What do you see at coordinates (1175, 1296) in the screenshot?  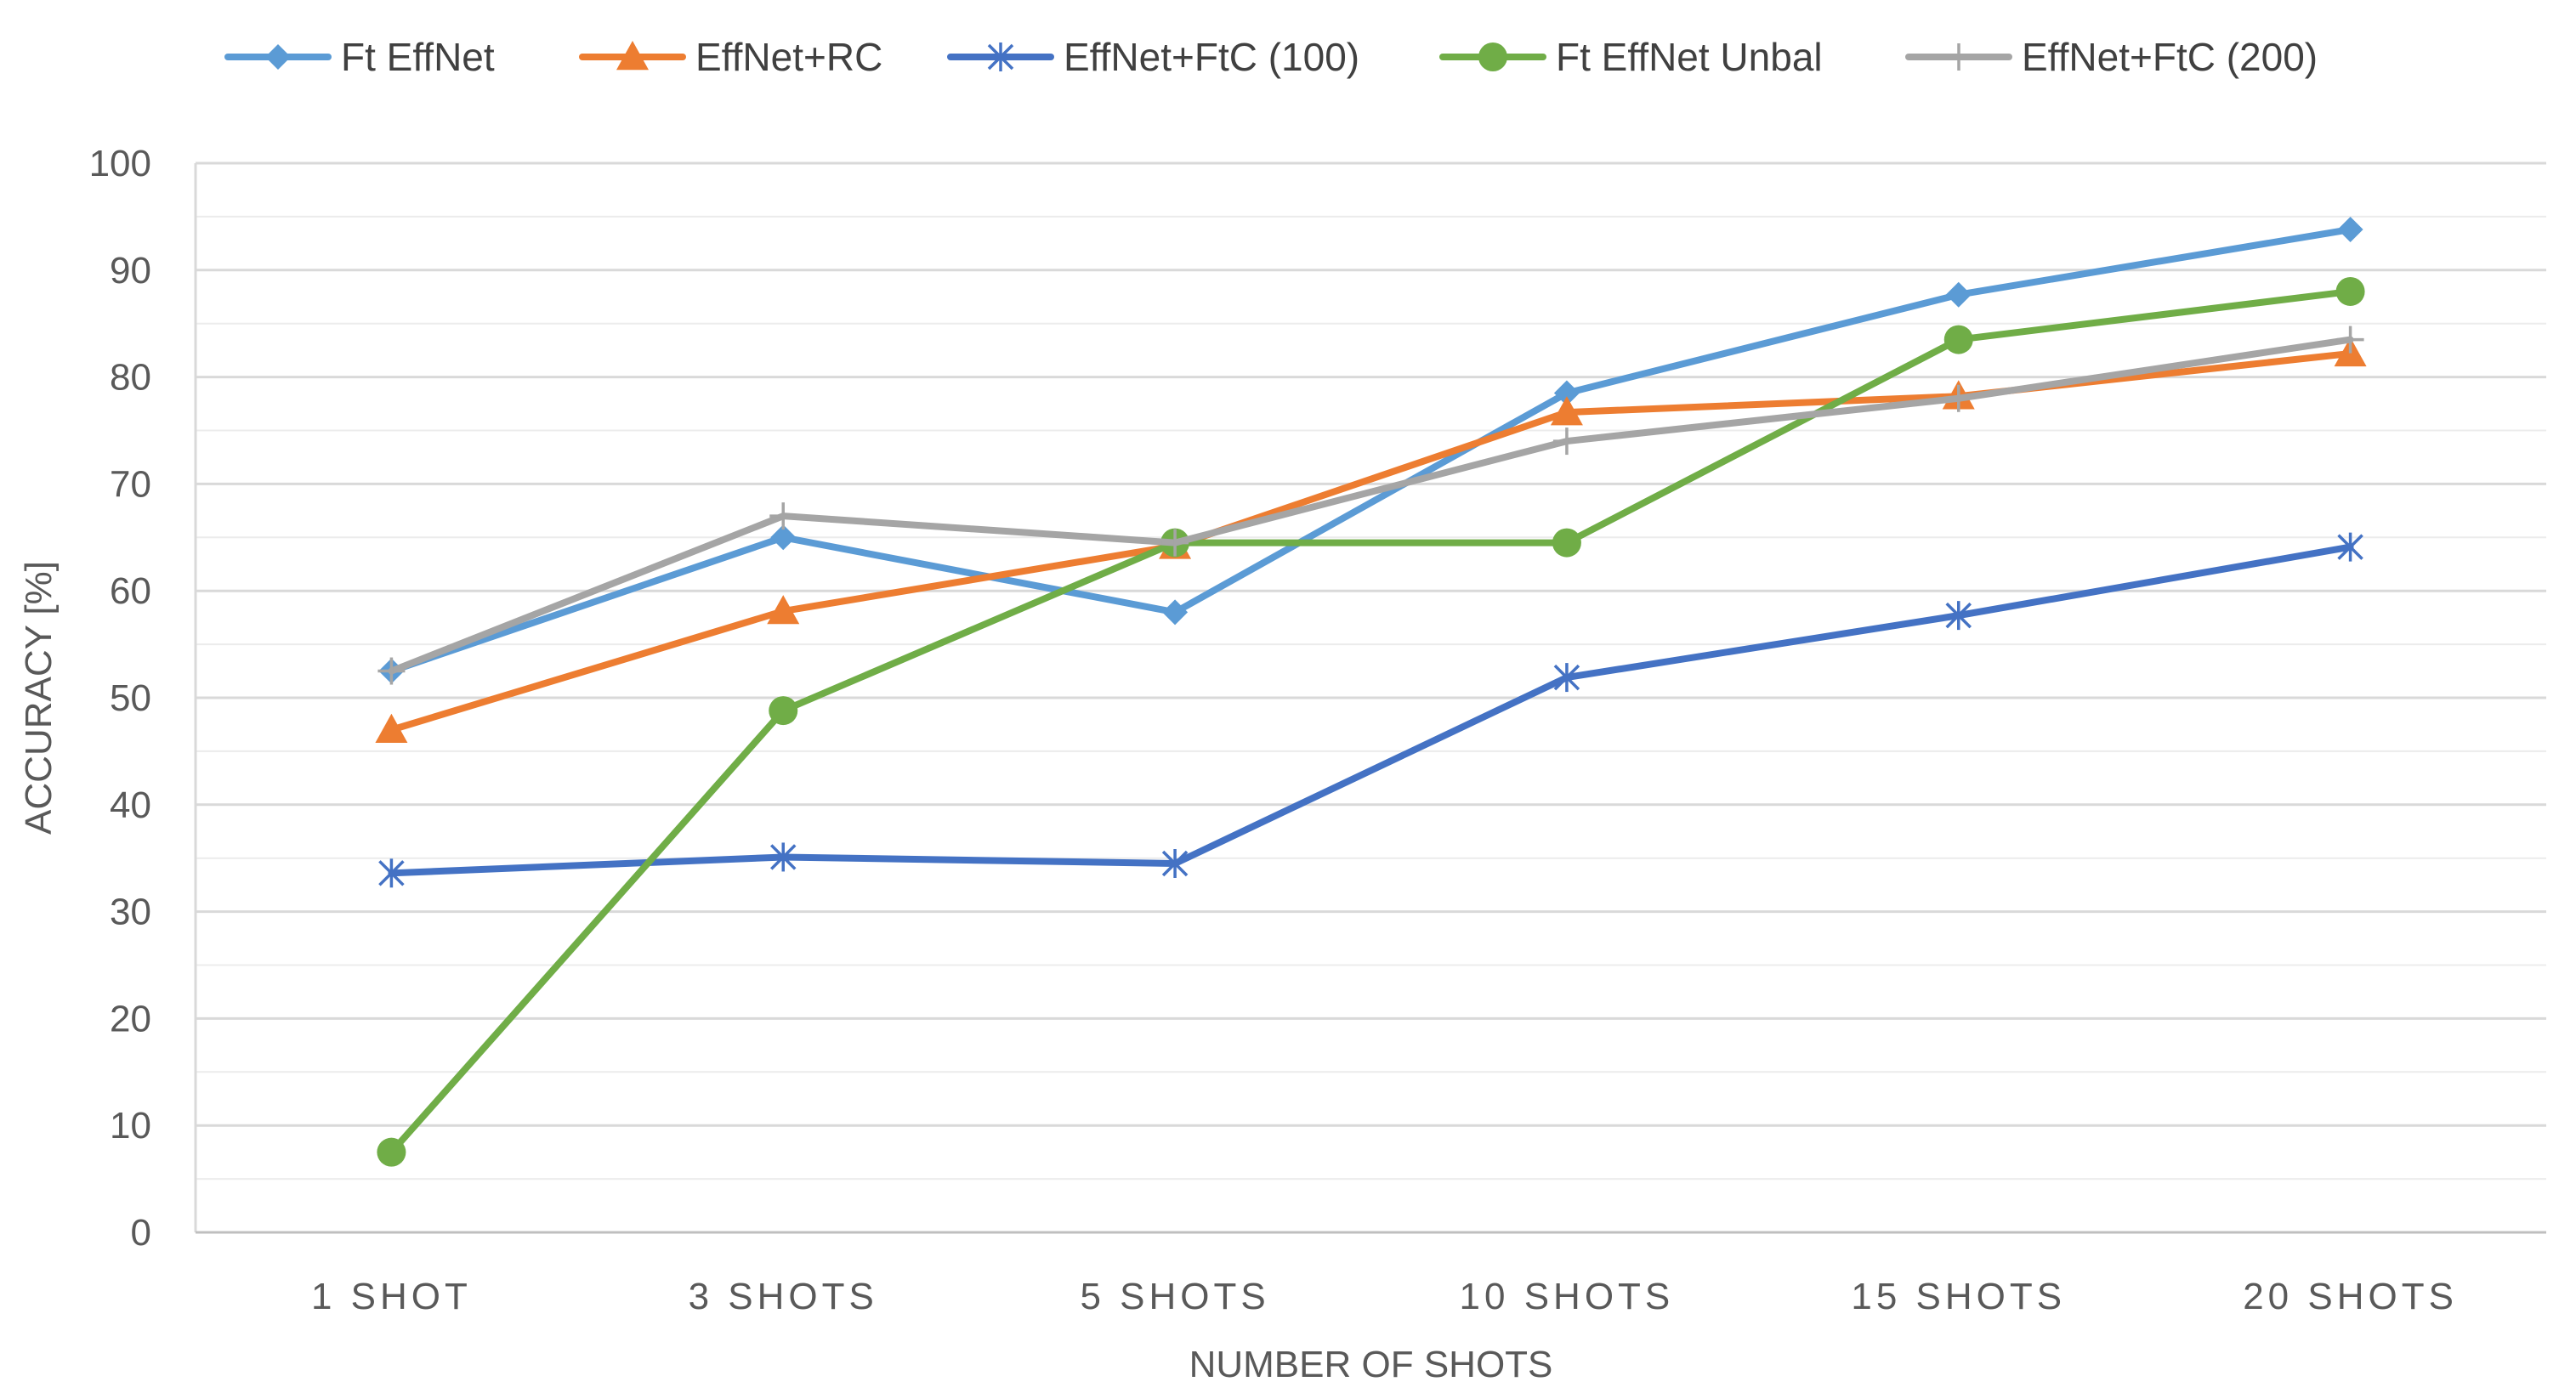 I see `x-tick-label: 5 SHOTS` at bounding box center [1175, 1296].